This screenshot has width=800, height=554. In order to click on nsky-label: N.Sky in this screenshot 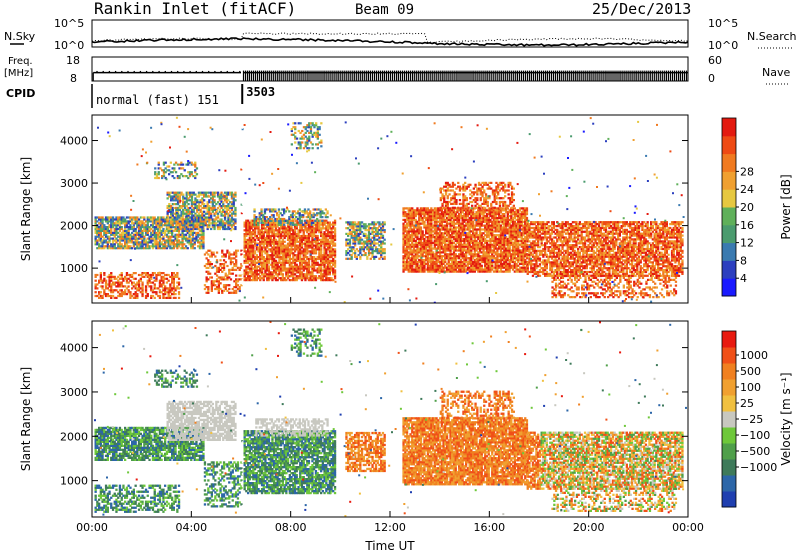, I will do `click(20, 36)`.